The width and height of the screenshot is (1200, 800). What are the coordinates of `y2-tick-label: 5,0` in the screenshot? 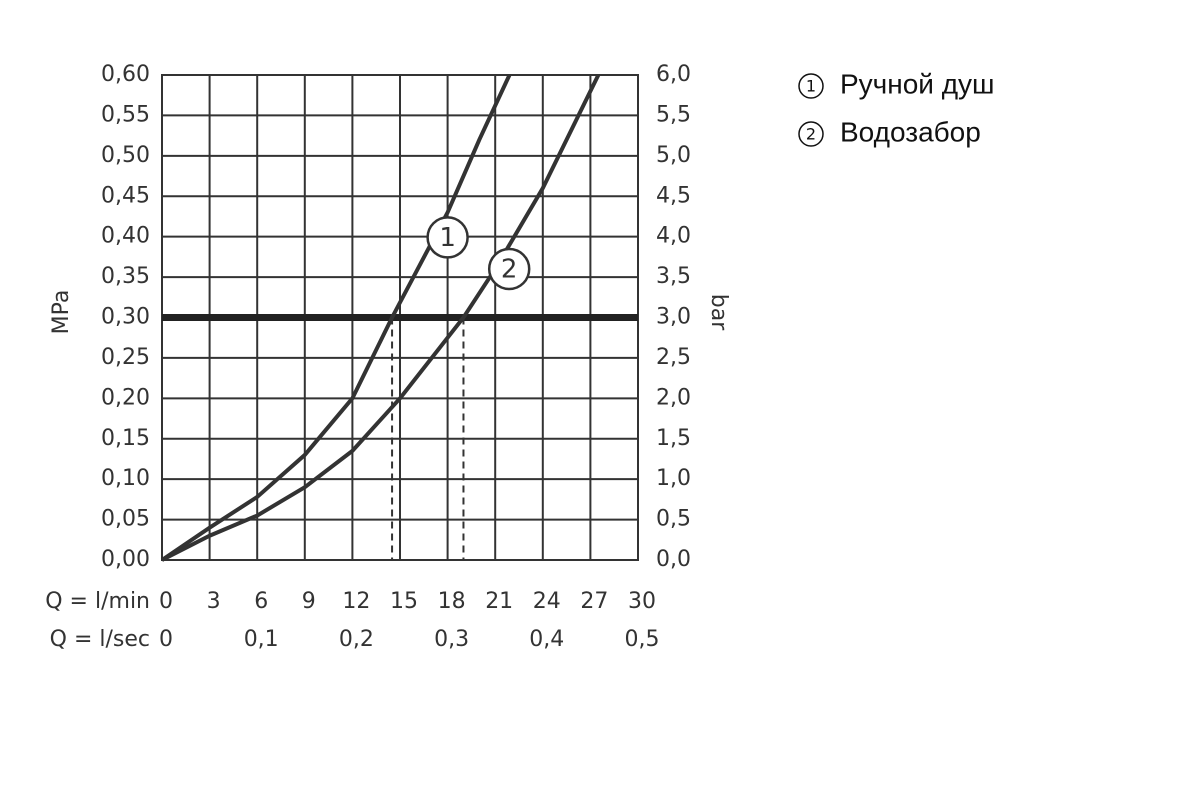 It's located at (673, 155).